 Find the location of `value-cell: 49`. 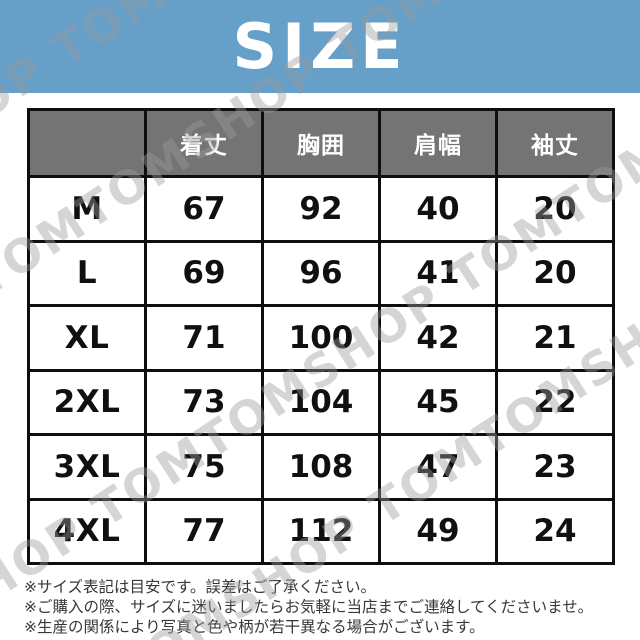

value-cell: 49 is located at coordinates (438, 531).